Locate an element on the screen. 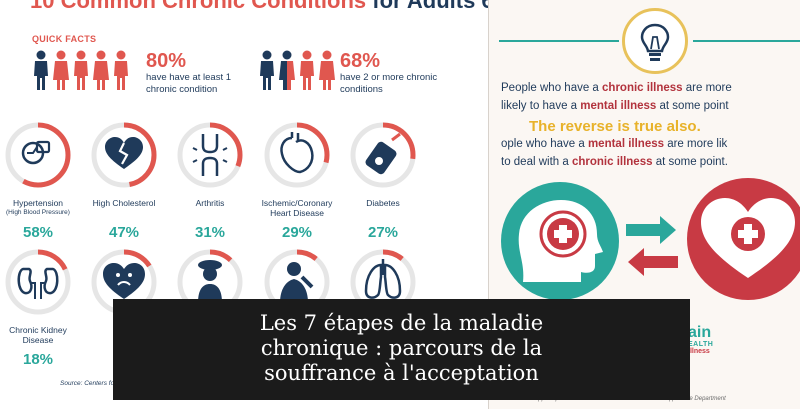 Image resolution: width=800 pixels, height=409 pixels. condition-percent: 47% is located at coordinates (124, 232).